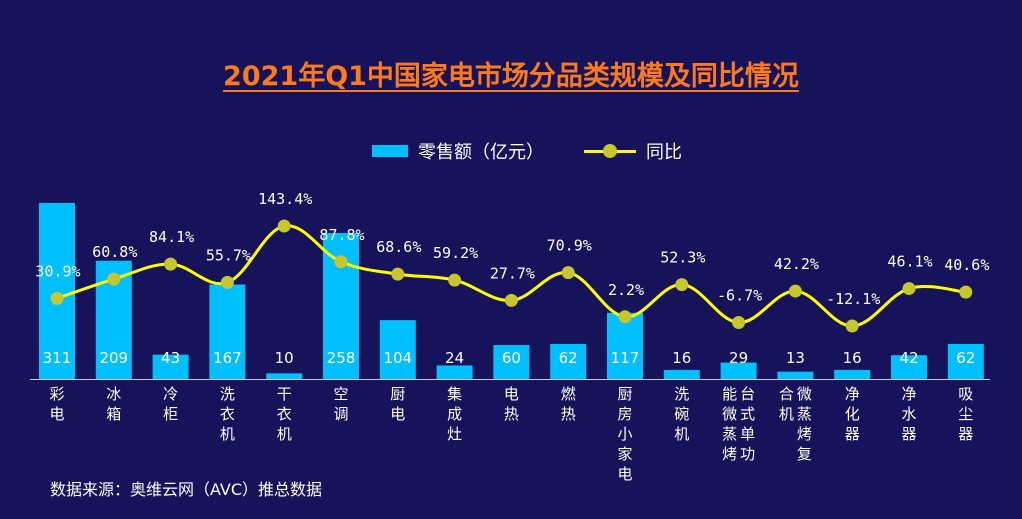 This screenshot has height=519, width=1022. I want to click on bar-value-label-0: 311, so click(57, 358).